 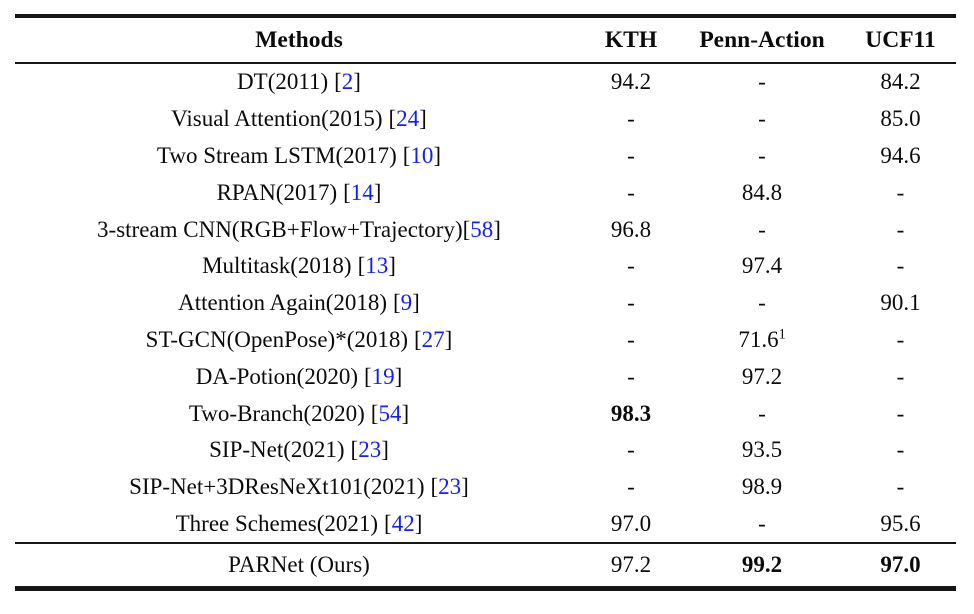 I want to click on table-footer: PARNet (Ours) 97.2 99.2 97.0, so click(x=485, y=566).